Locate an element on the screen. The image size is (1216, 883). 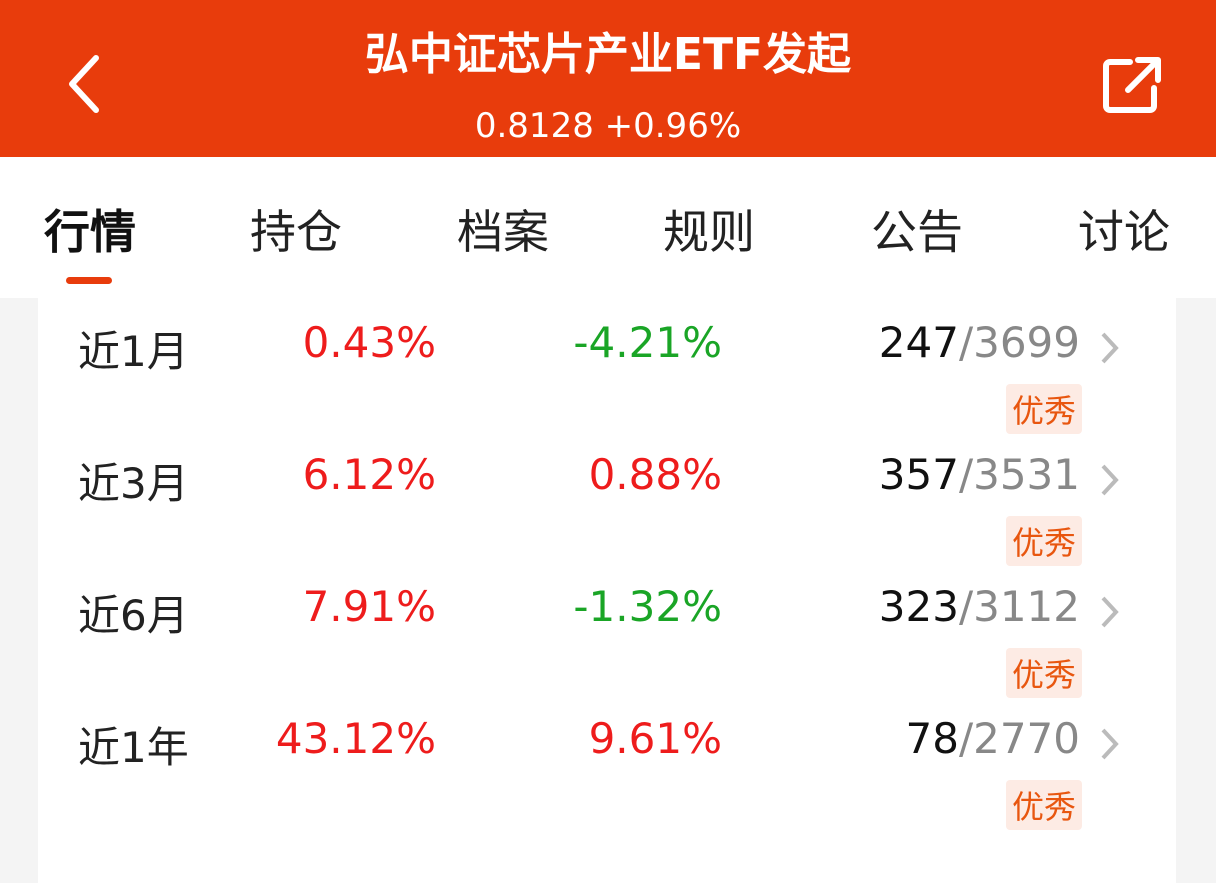
rank-total: /3112 is located at coordinates (1019, 606).